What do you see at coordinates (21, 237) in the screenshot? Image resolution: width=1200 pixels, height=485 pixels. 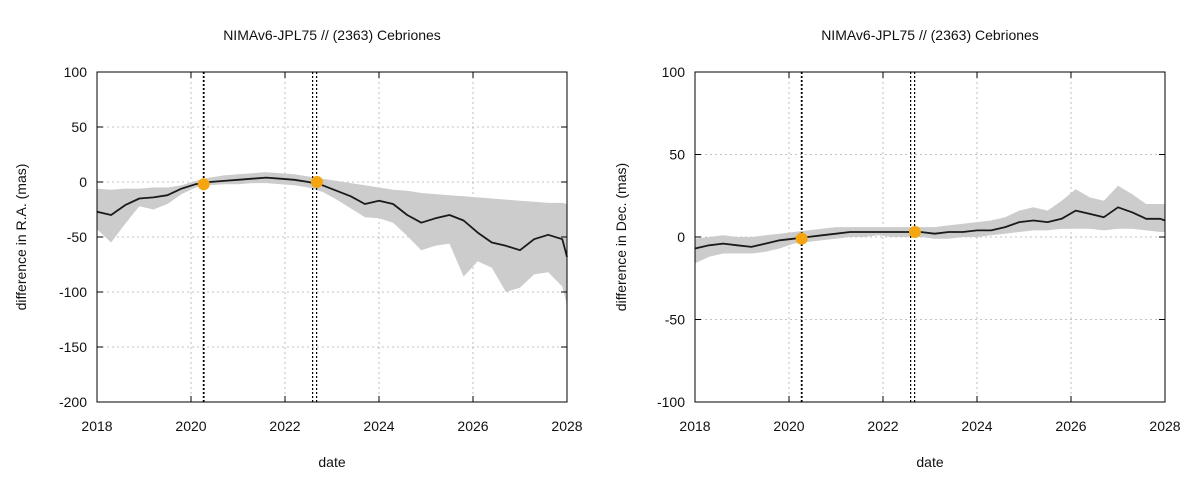 I see `y-axis-label: difference in R.A. (mas)` at bounding box center [21, 237].